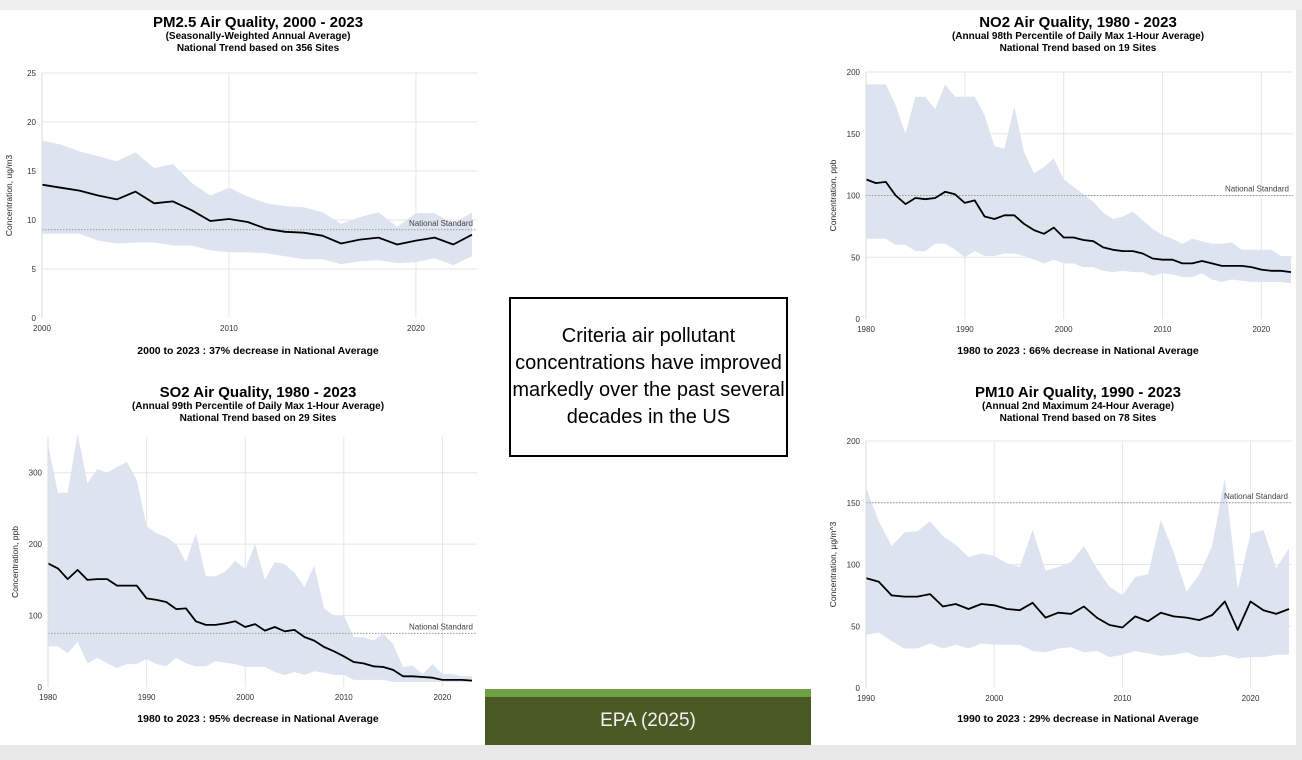  I want to click on y-axis-label: Concentration, ug/m3, so click(9, 196).